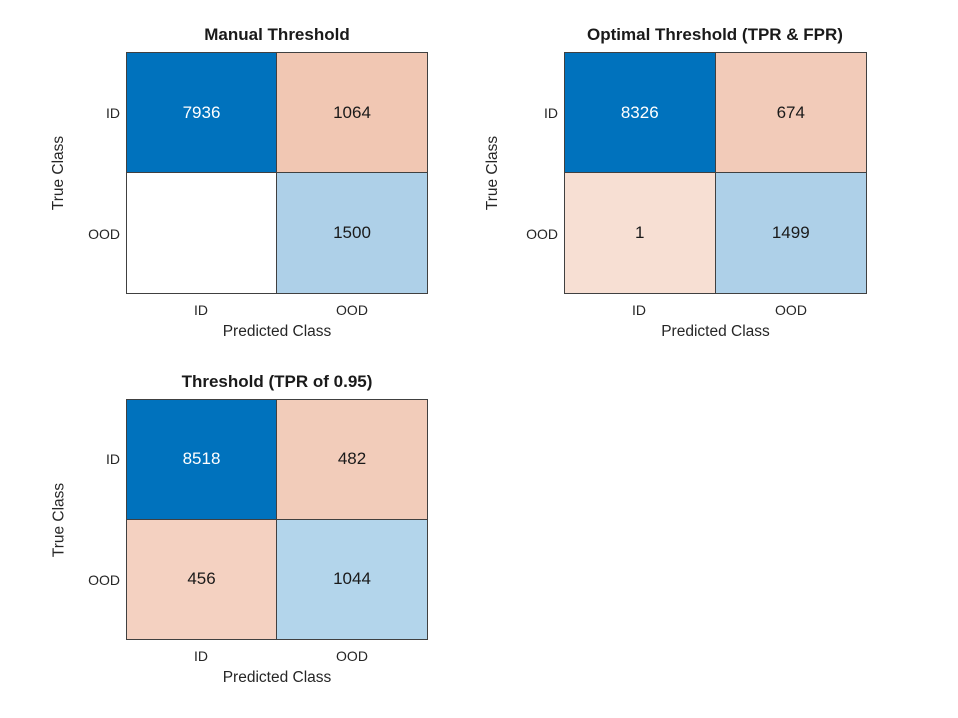 The image size is (958, 718). Describe the element at coordinates (202, 233) in the screenshot. I see `cell-true-ood-pred-id` at that location.